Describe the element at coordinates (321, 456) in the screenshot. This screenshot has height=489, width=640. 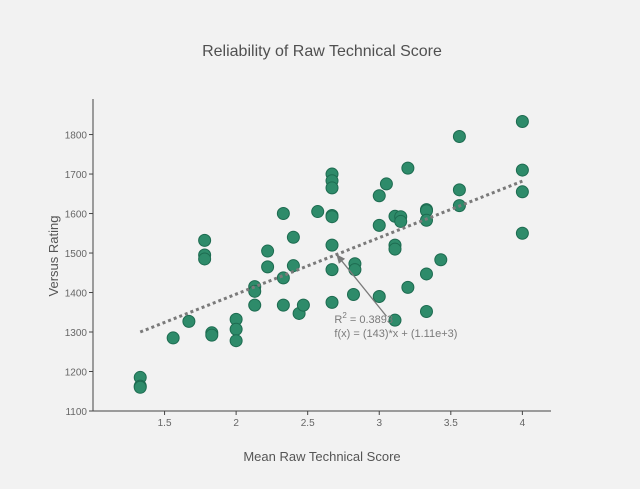
I see `x-axis-label: Mean Raw Technical Score` at that location.